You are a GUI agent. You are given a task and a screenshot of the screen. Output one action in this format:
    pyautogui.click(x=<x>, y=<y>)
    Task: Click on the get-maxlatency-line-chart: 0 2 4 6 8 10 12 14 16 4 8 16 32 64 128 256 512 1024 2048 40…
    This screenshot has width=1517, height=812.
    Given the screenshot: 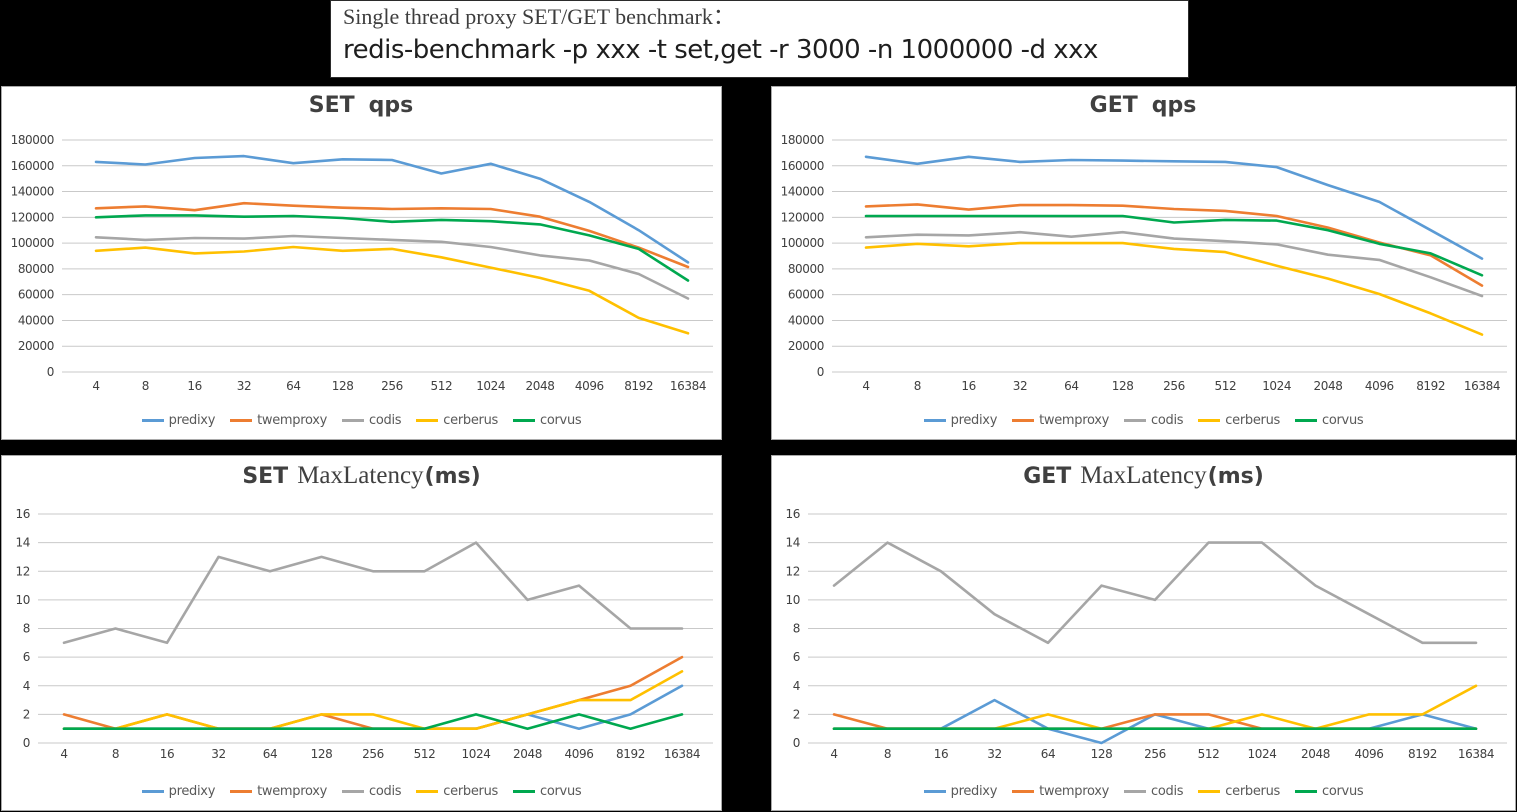 What is the action you would take?
    pyautogui.click(x=1146, y=634)
    